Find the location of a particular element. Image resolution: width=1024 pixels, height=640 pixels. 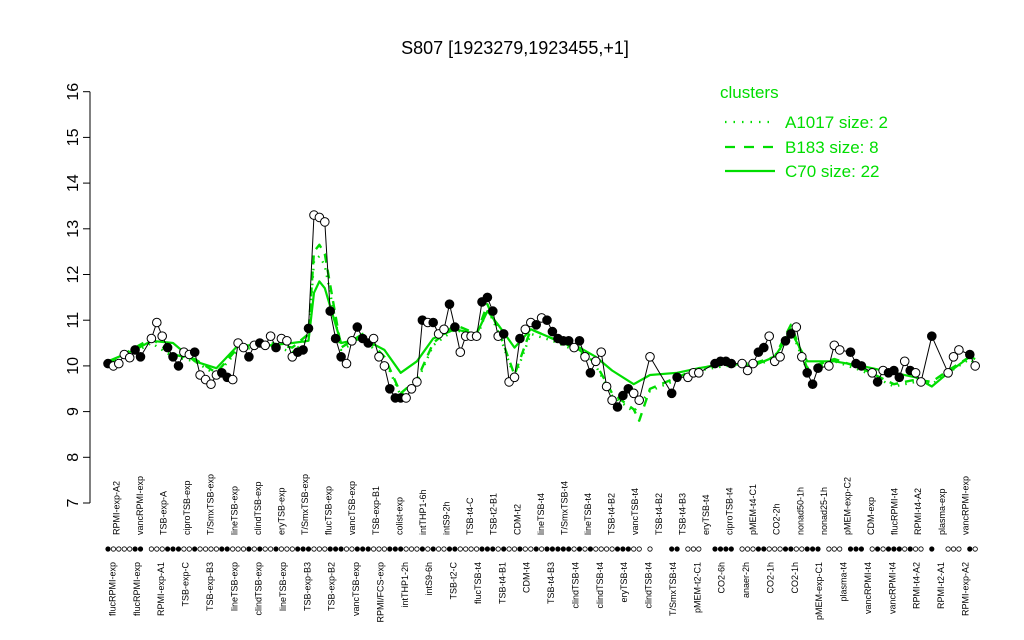

y-tick-label: 7 is located at coordinates (73, 502).